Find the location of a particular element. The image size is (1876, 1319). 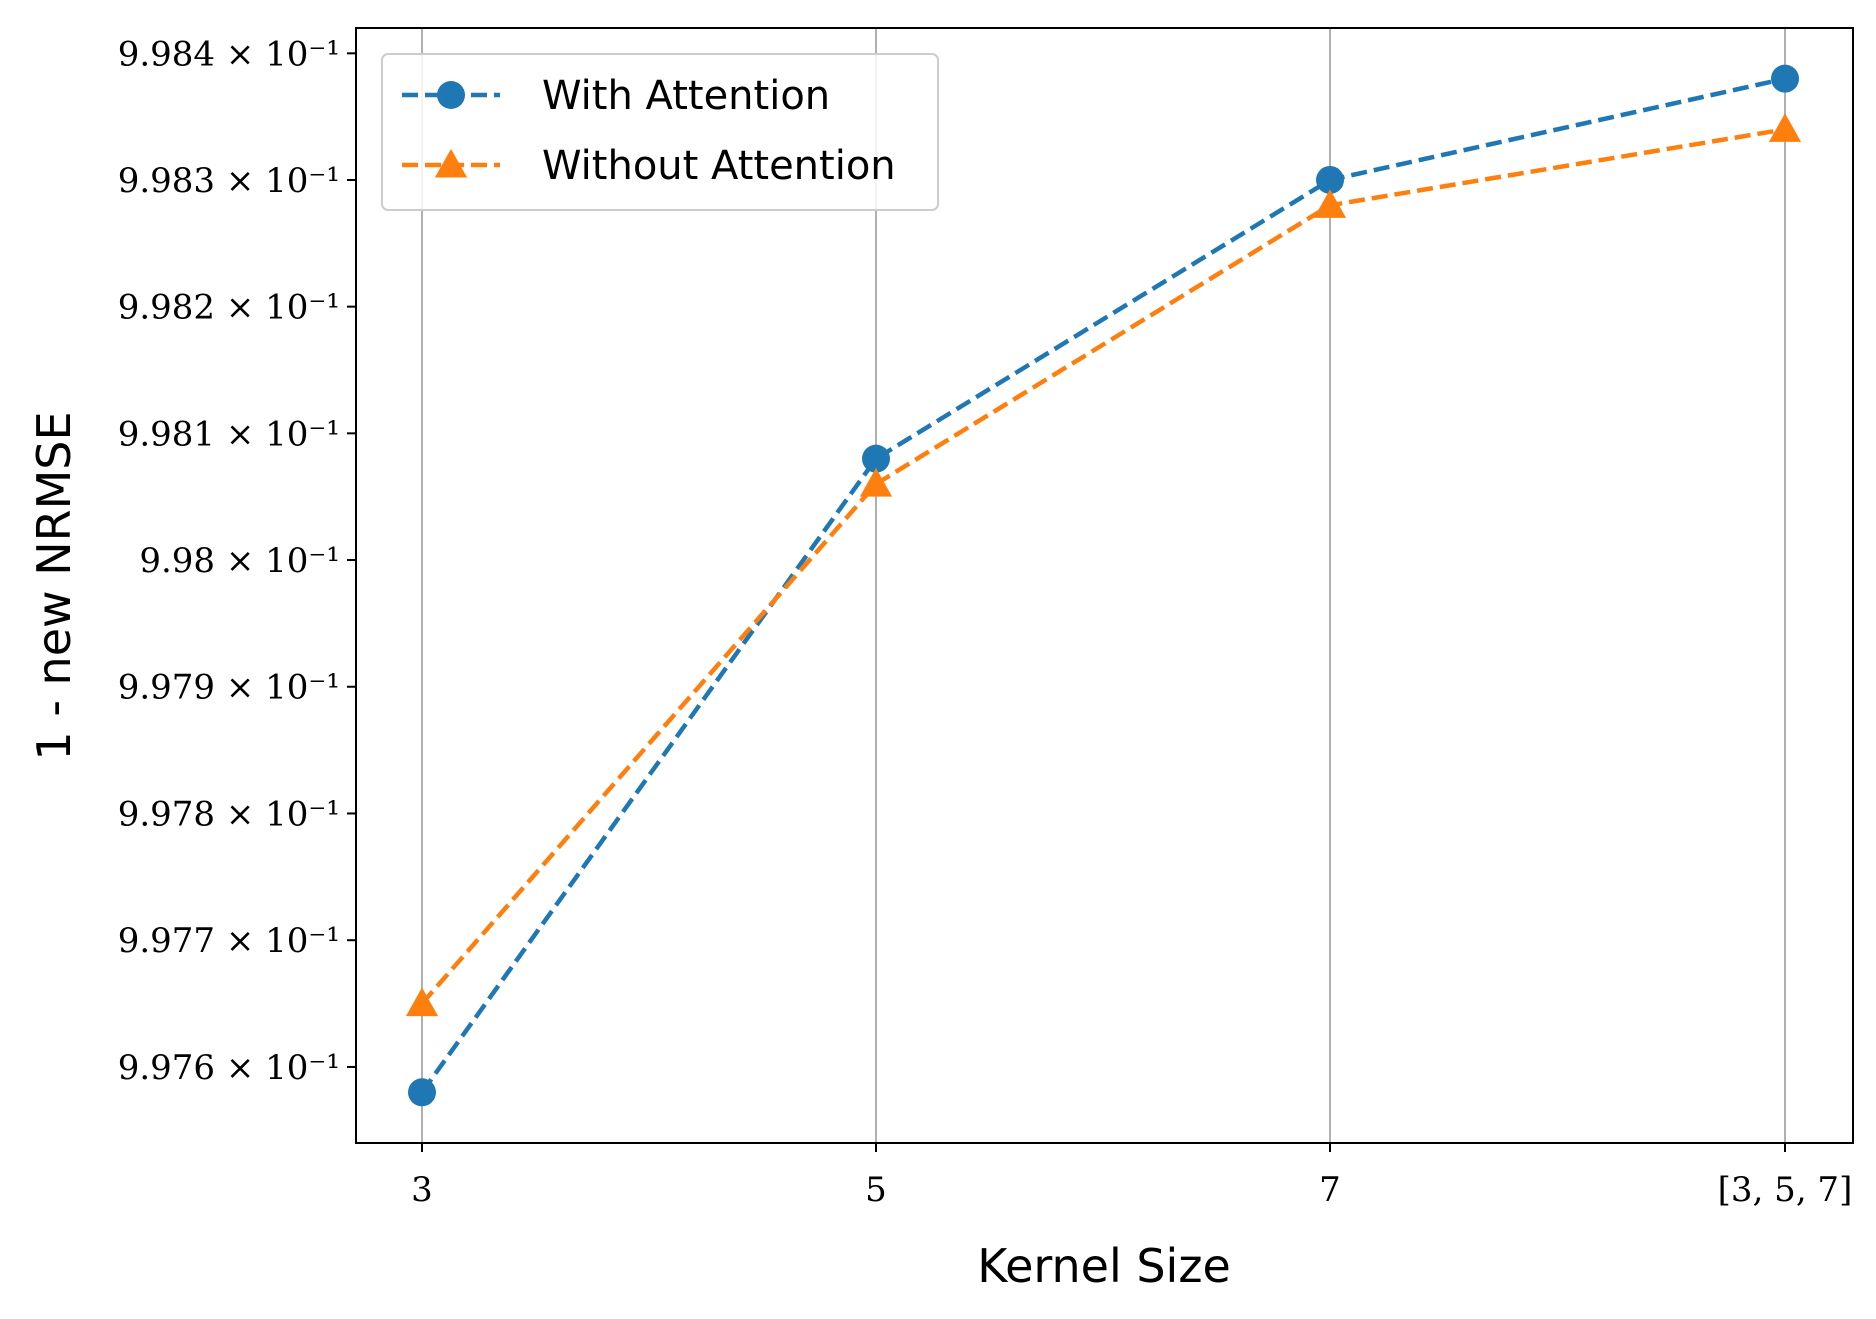

legend-marker-without-attention is located at coordinates (451, 163).